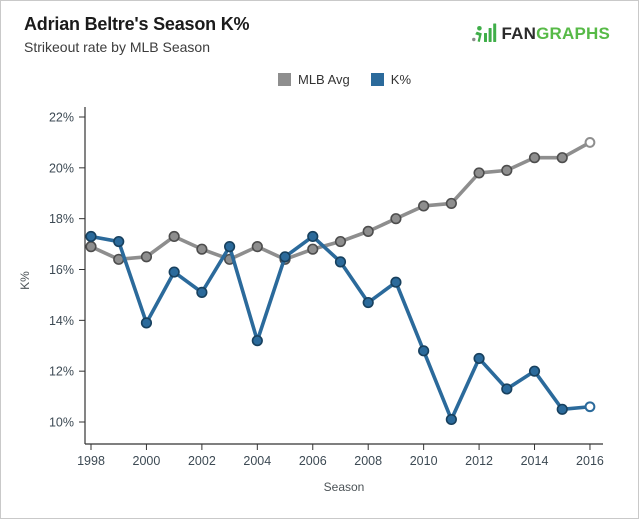 This screenshot has width=639, height=519. I want to click on x-tick-label: 2000, so click(147, 461).